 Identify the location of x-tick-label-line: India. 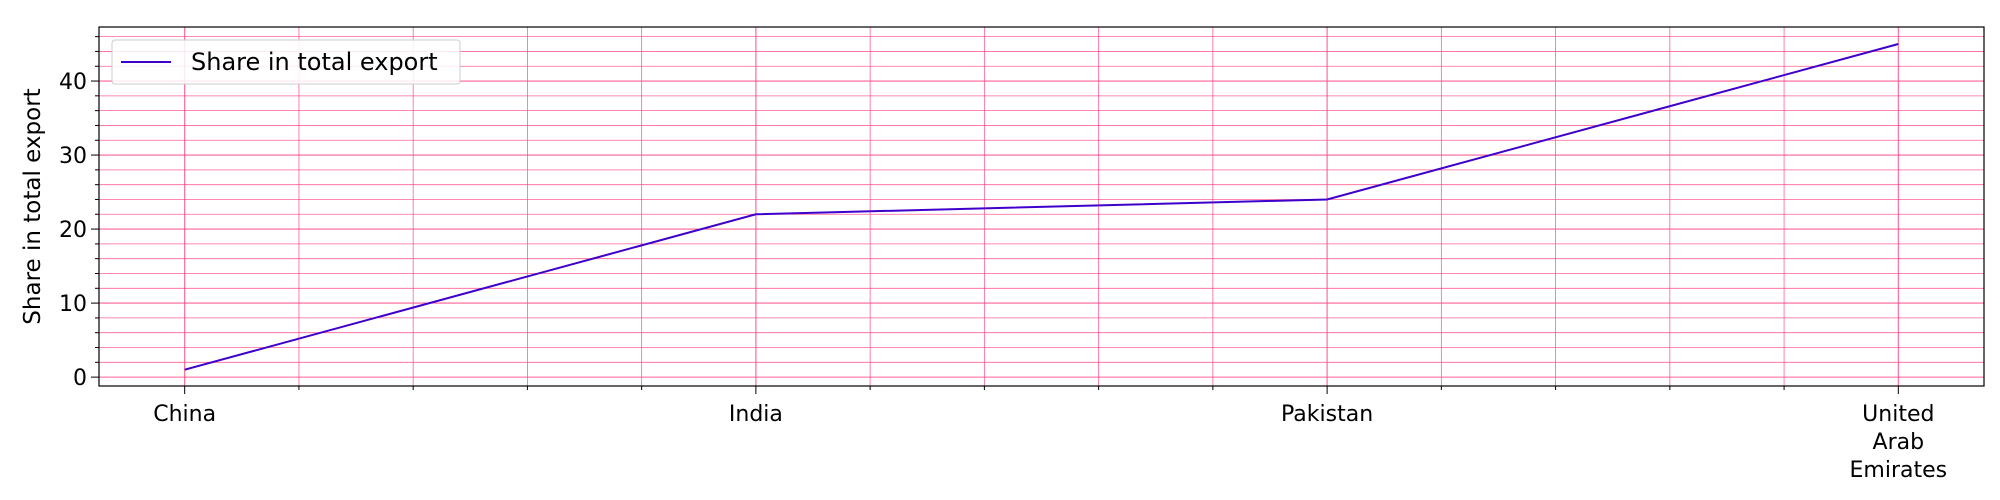
(756, 414).